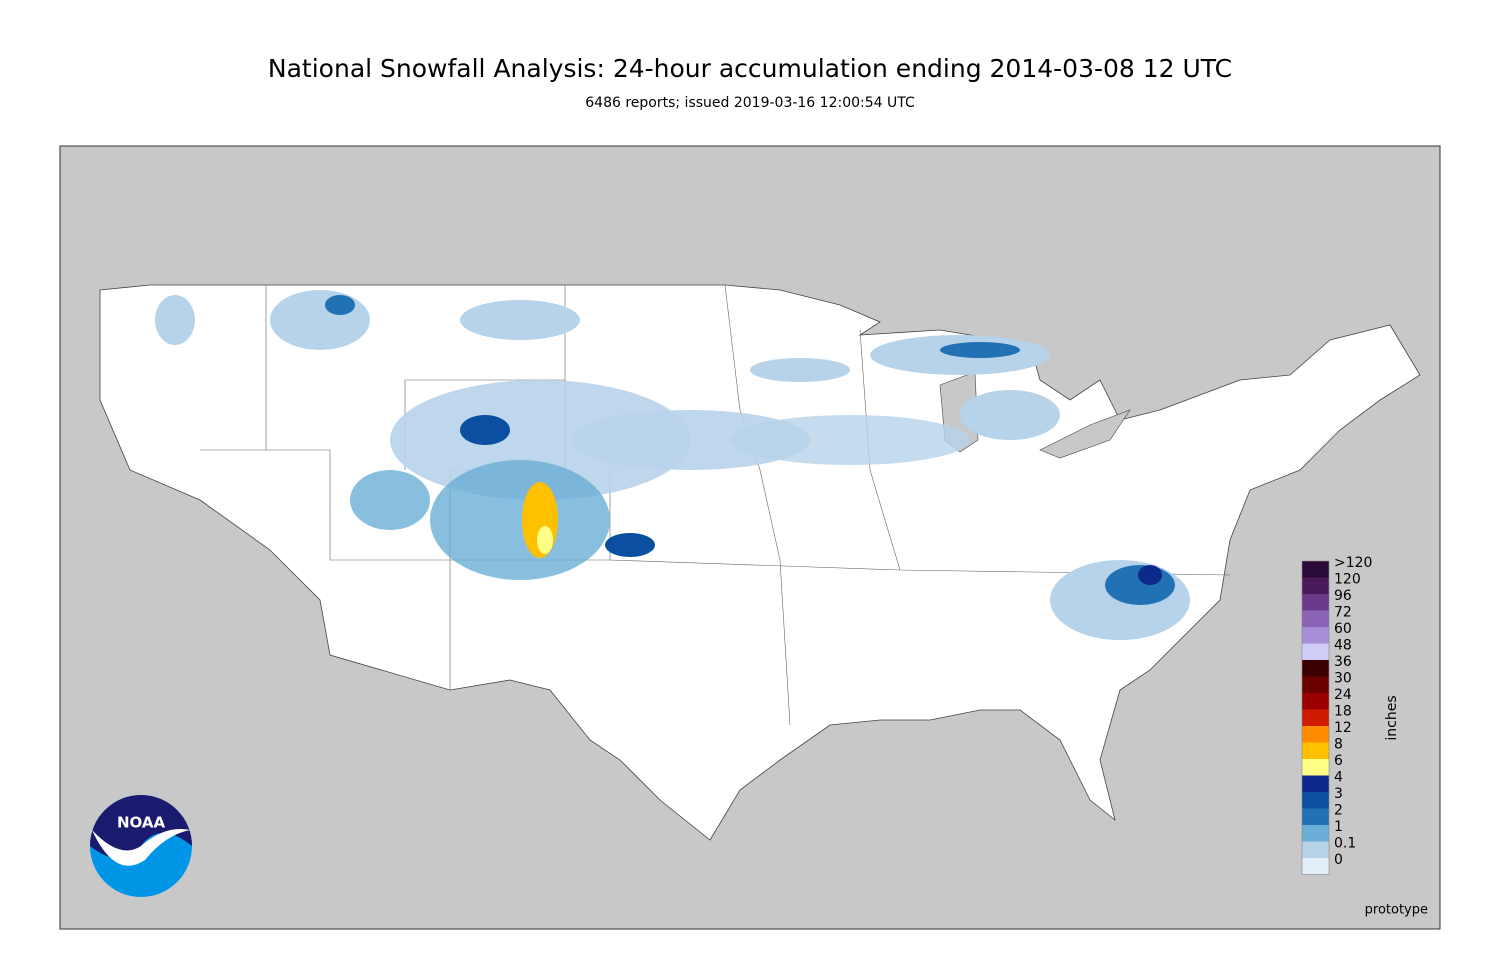  What do you see at coordinates (1338, 794) in the screenshot?
I see `legend-label: 3` at bounding box center [1338, 794].